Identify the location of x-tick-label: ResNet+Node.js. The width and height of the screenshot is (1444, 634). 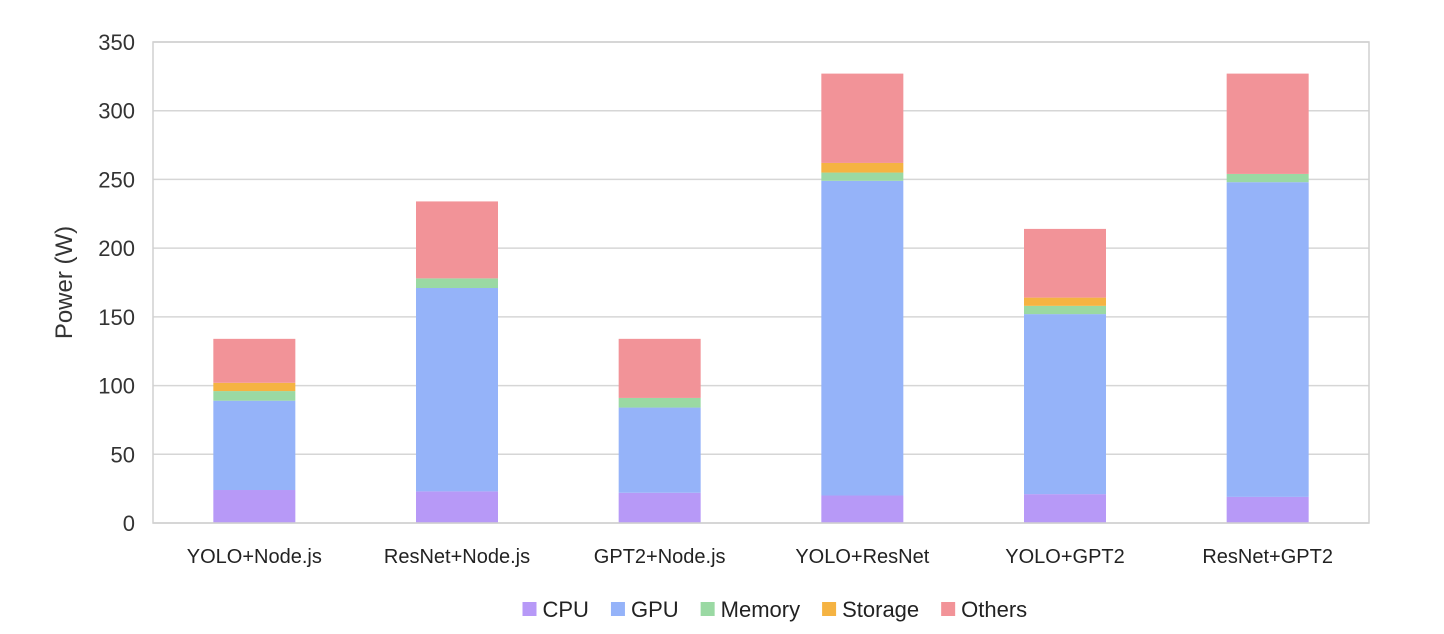
(457, 557).